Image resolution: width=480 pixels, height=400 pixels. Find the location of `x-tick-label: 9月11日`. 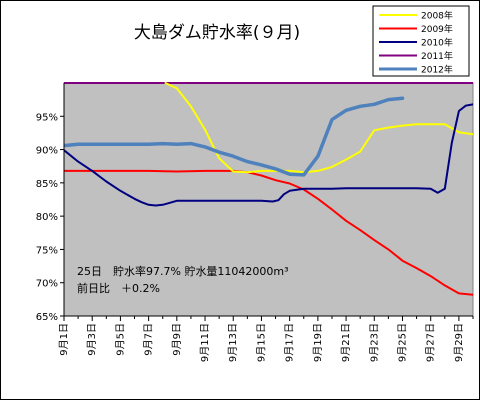

x-tick-label: 9月11日 is located at coordinates (205, 342).